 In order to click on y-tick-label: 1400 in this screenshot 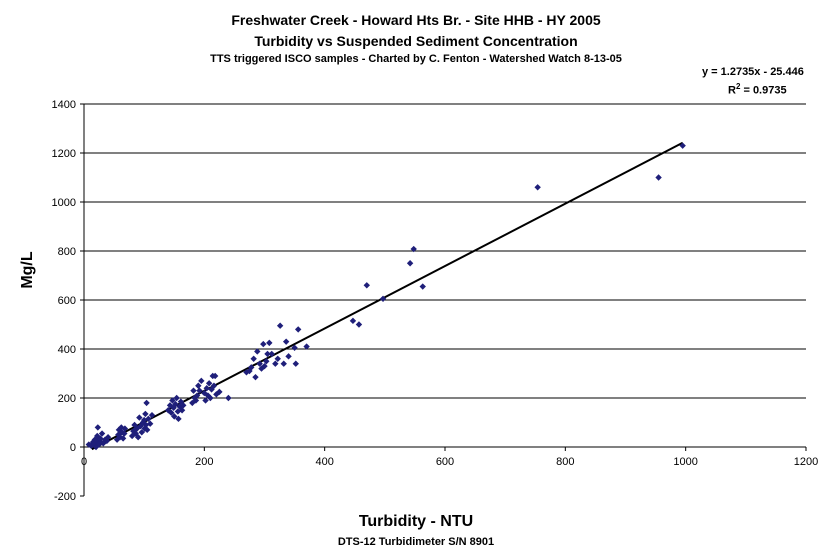, I will do `click(64, 105)`.